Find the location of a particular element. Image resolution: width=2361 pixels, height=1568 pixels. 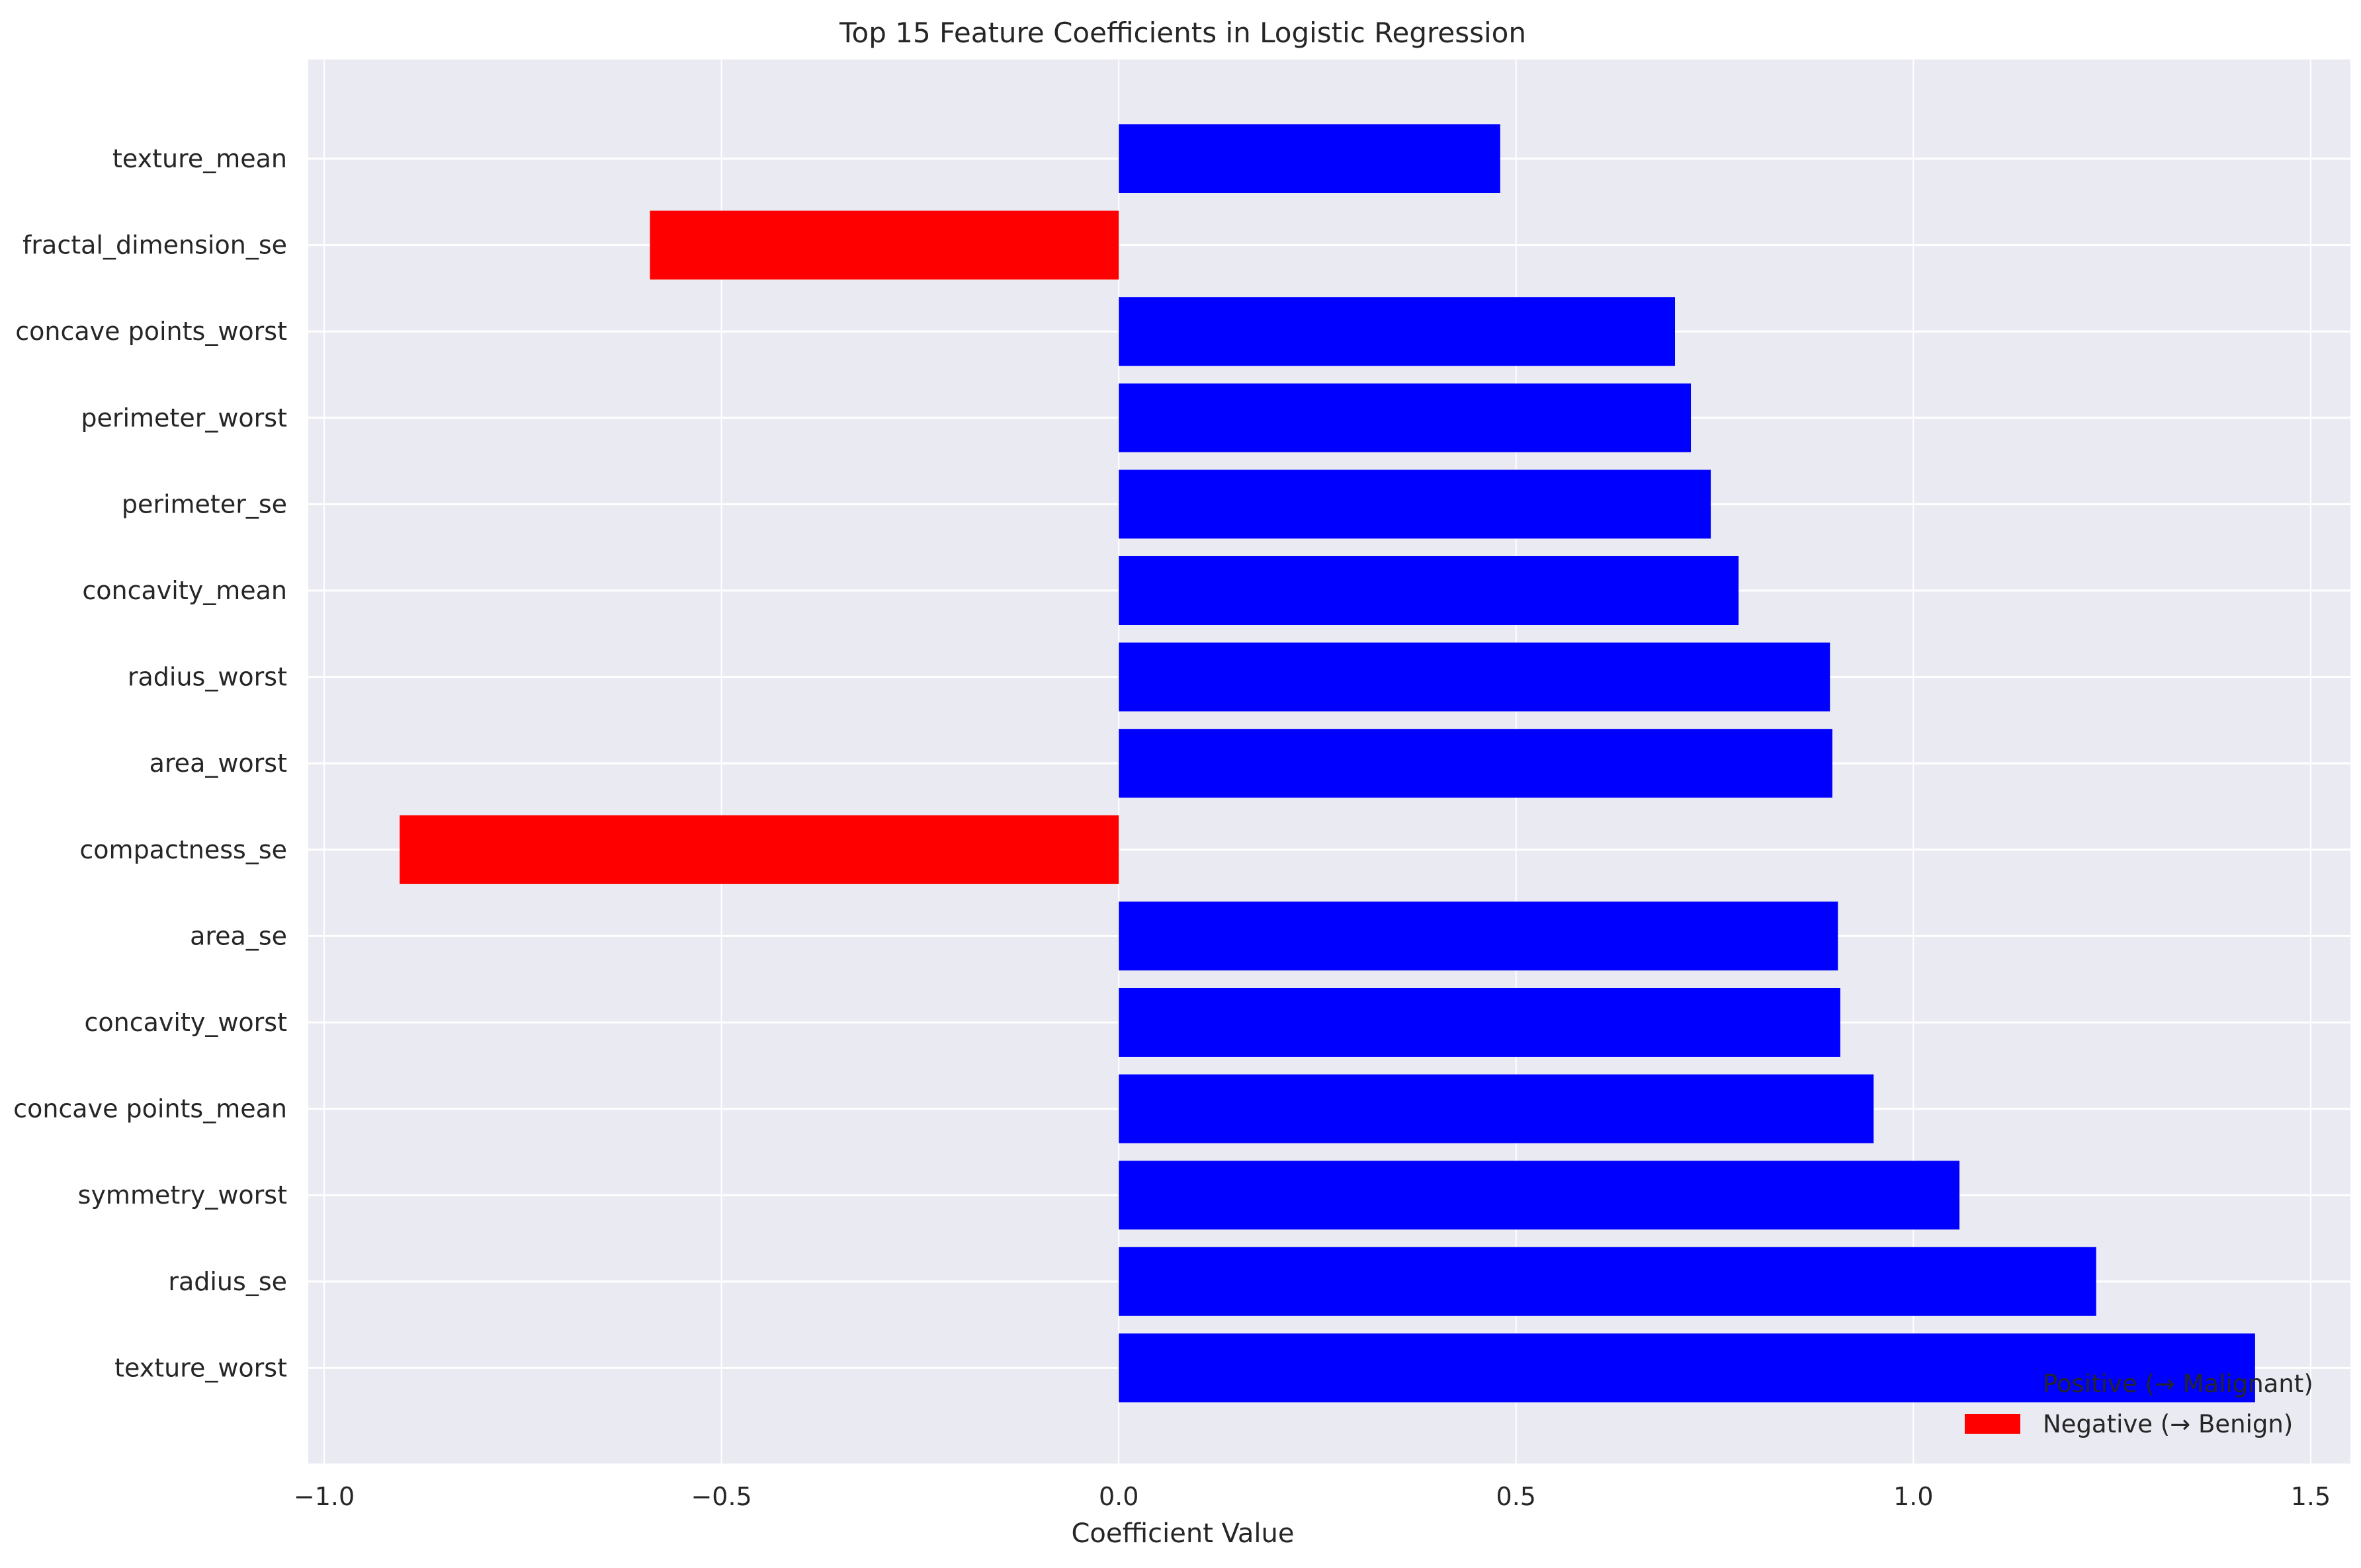

y-tick-label: concave points_mean is located at coordinates (150, 1109).